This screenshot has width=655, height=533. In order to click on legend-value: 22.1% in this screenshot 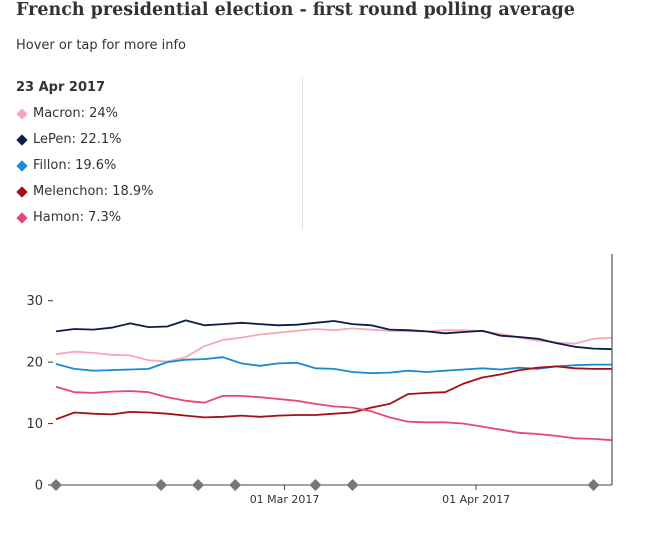, I will do `click(101, 139)`.